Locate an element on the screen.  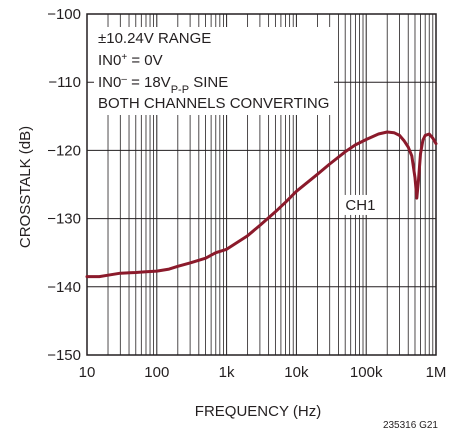
annotation-line-3: IN0– = 18VP-P SINE is located at coordinates (163, 85).